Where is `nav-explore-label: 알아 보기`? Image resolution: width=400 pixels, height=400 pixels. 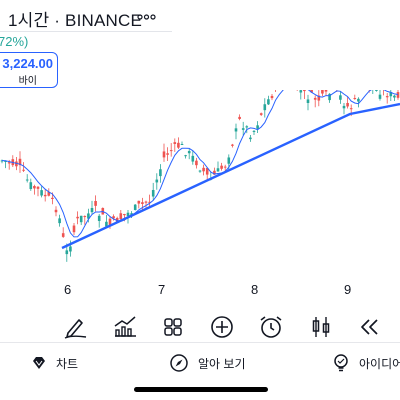 nav-explore-label: 알아 보기 is located at coordinates (222, 363).